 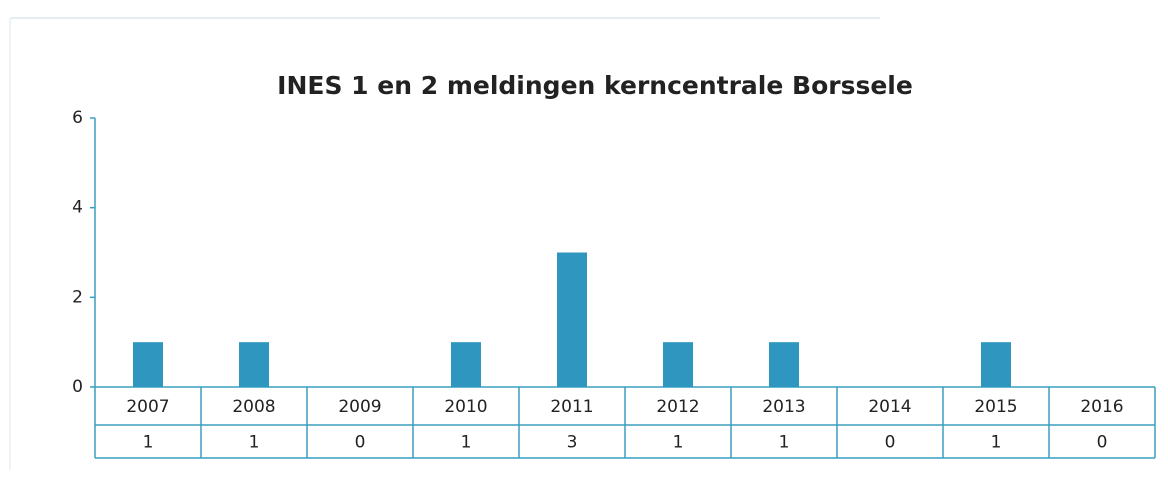 I want to click on y-tick-label: 0, so click(x=77, y=387).